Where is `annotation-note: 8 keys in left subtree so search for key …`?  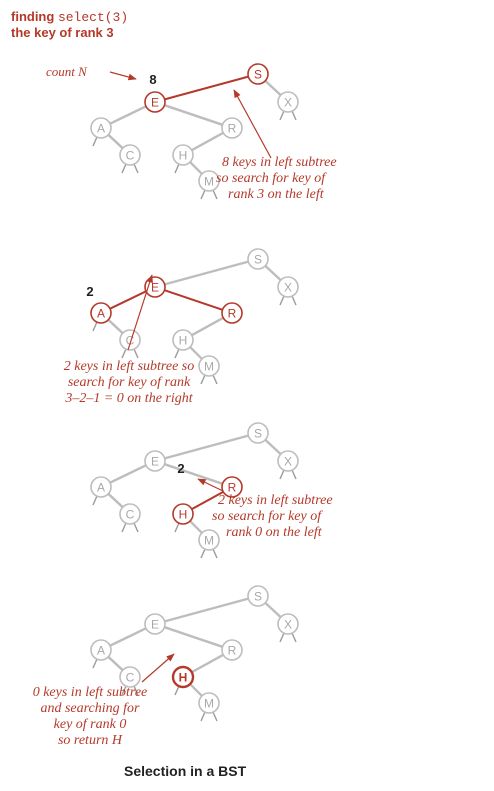 annotation-note: 8 keys in left subtree so search for key … is located at coordinates (276, 178).